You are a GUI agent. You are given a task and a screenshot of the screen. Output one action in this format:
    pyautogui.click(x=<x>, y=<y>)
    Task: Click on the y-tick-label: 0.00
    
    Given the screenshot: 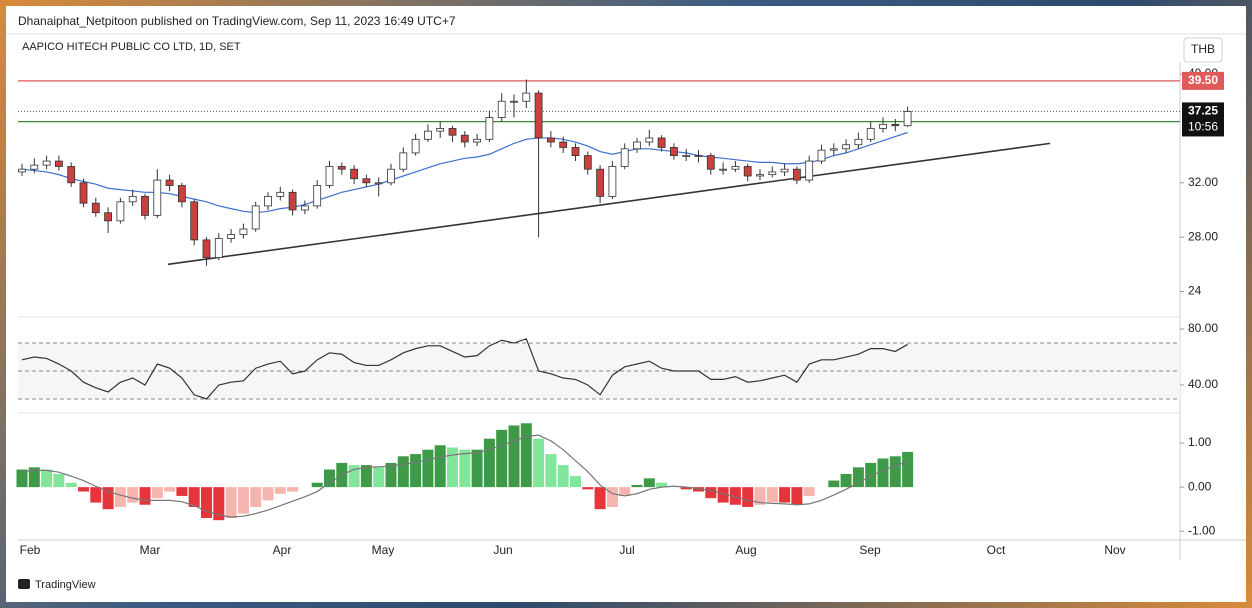 What is the action you would take?
    pyautogui.click(x=1200, y=486)
    